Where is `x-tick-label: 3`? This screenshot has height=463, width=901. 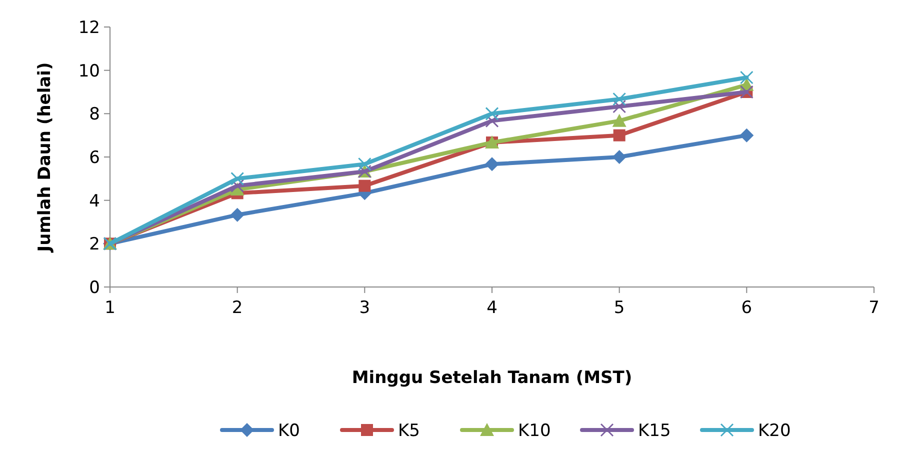
x-tick-label: 3 is located at coordinates (364, 308).